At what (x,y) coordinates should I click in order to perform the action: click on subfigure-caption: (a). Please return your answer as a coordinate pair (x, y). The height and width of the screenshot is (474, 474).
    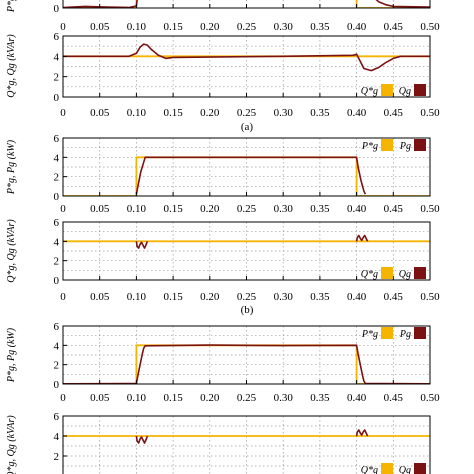
    Looking at the image, I should click on (247, 127).